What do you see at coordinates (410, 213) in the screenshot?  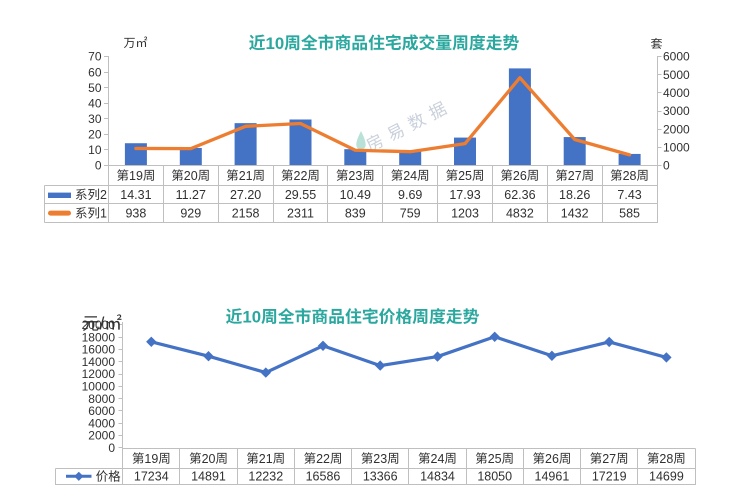 I see `svg-text: 759` at bounding box center [410, 213].